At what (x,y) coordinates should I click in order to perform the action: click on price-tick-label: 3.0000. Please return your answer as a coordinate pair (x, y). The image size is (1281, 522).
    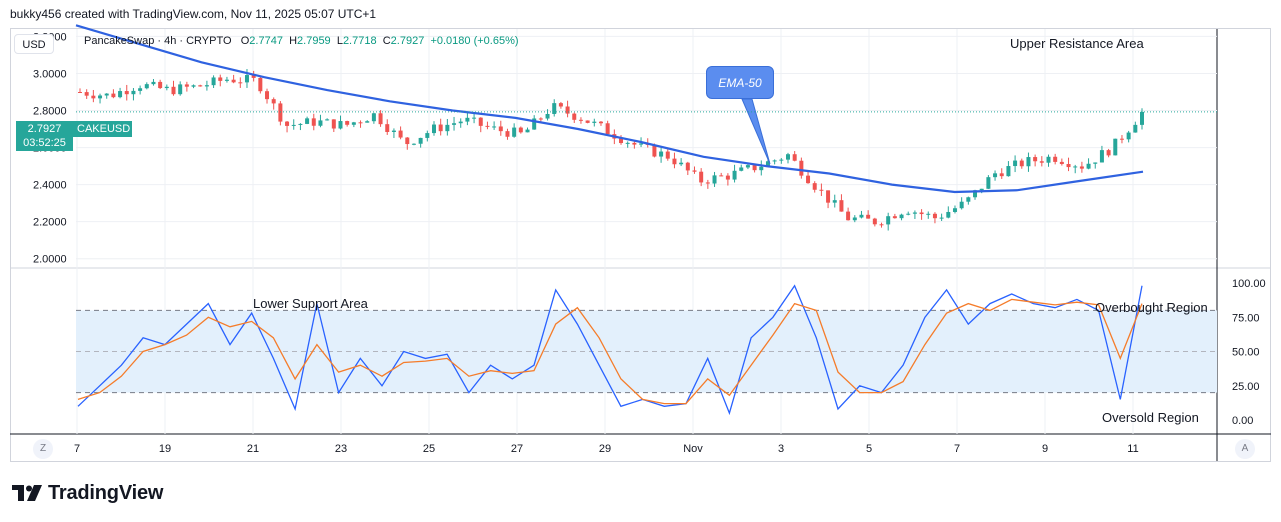
    Looking at the image, I should click on (50, 74).